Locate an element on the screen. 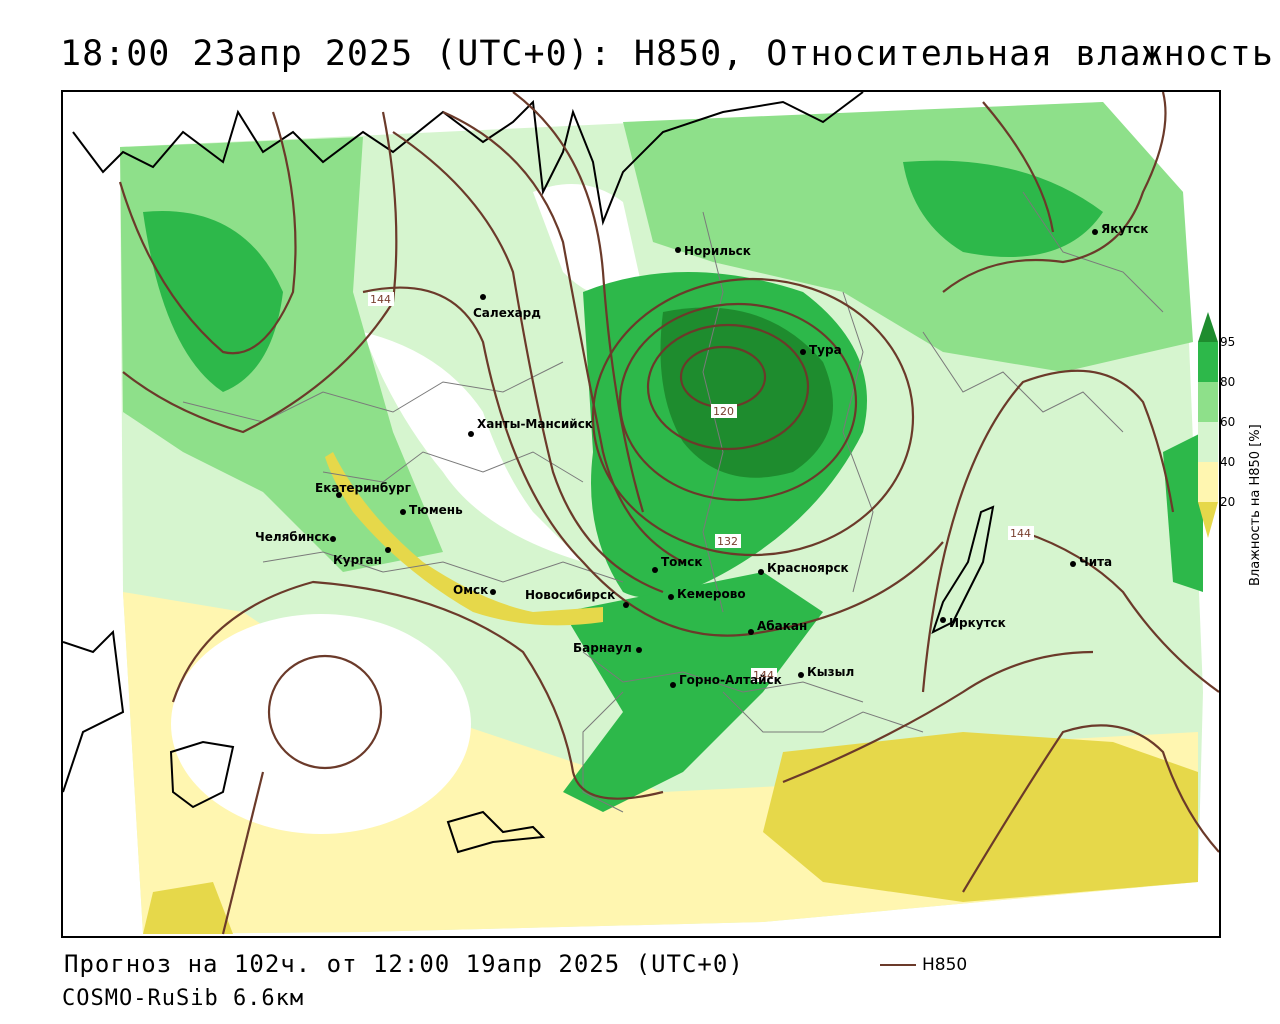  legend-label: H850 is located at coordinates (945, 965).